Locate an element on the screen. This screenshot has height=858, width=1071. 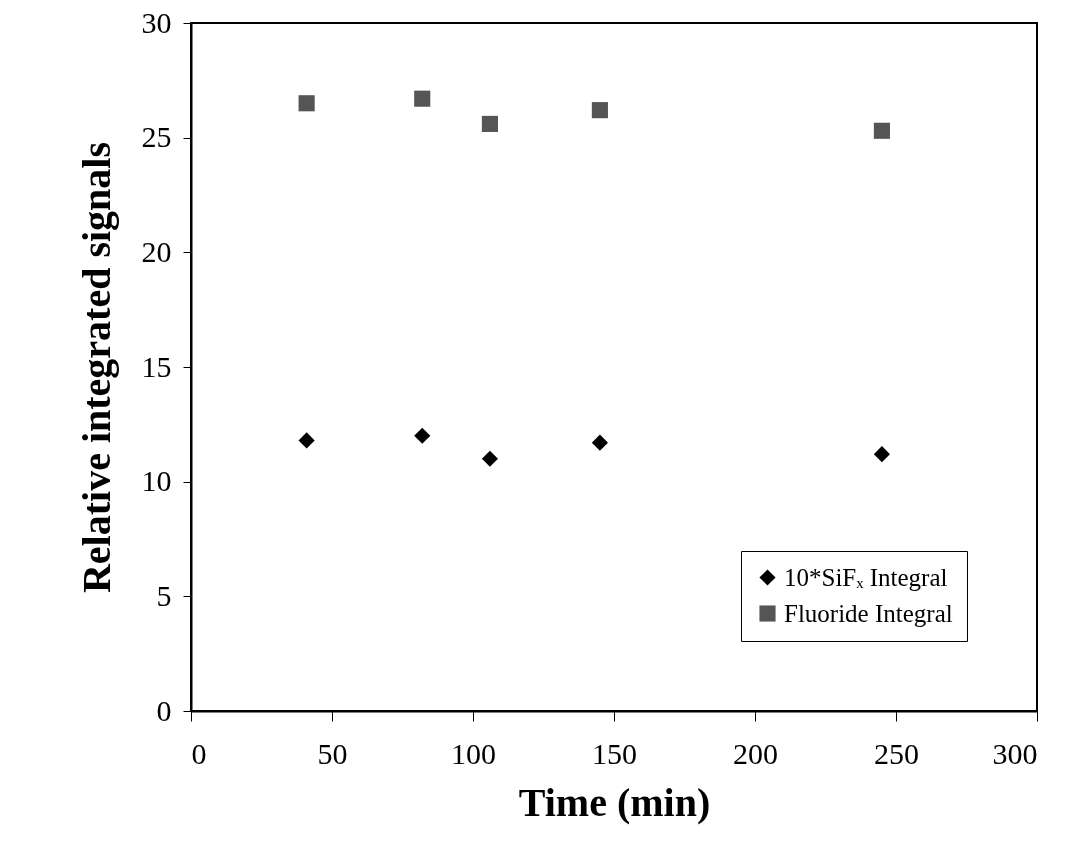
x-tick-label: 100 is located at coordinates (473, 753).